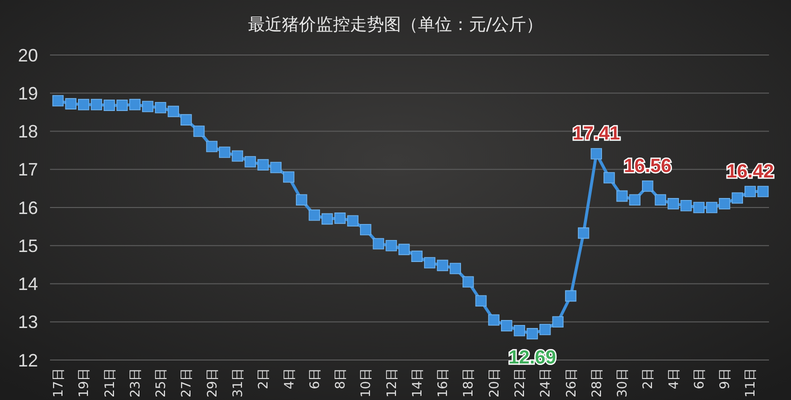 This screenshot has height=400, width=791. Describe the element at coordinates (28, 360) in the screenshot. I see `y-tick-label: 12` at that location.